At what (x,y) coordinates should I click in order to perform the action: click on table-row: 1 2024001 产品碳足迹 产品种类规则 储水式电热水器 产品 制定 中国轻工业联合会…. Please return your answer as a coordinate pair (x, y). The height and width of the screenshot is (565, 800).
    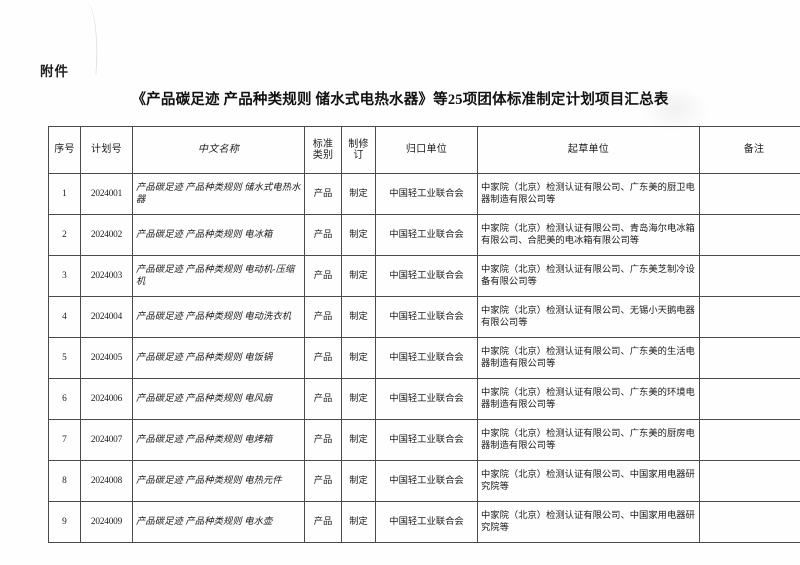
    Looking at the image, I should click on (424, 194).